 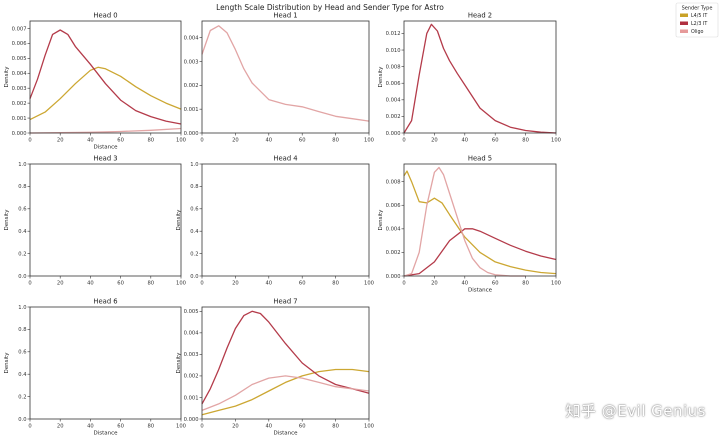 I want to click on legend-label: L4/5 IT, so click(x=699, y=16).